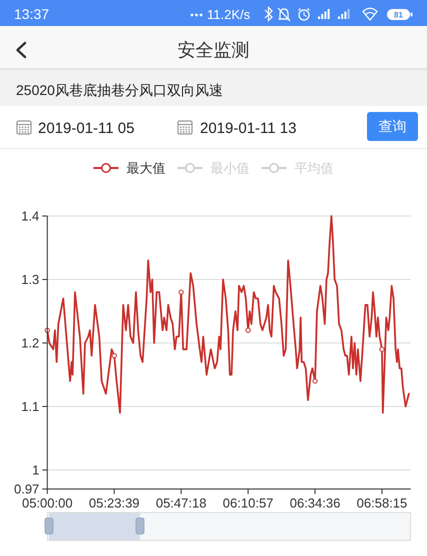 This screenshot has width=427, height=556. What do you see at coordinates (30, 342) in the screenshot?
I see `y-tick-label: 1.2` at bounding box center [30, 342].